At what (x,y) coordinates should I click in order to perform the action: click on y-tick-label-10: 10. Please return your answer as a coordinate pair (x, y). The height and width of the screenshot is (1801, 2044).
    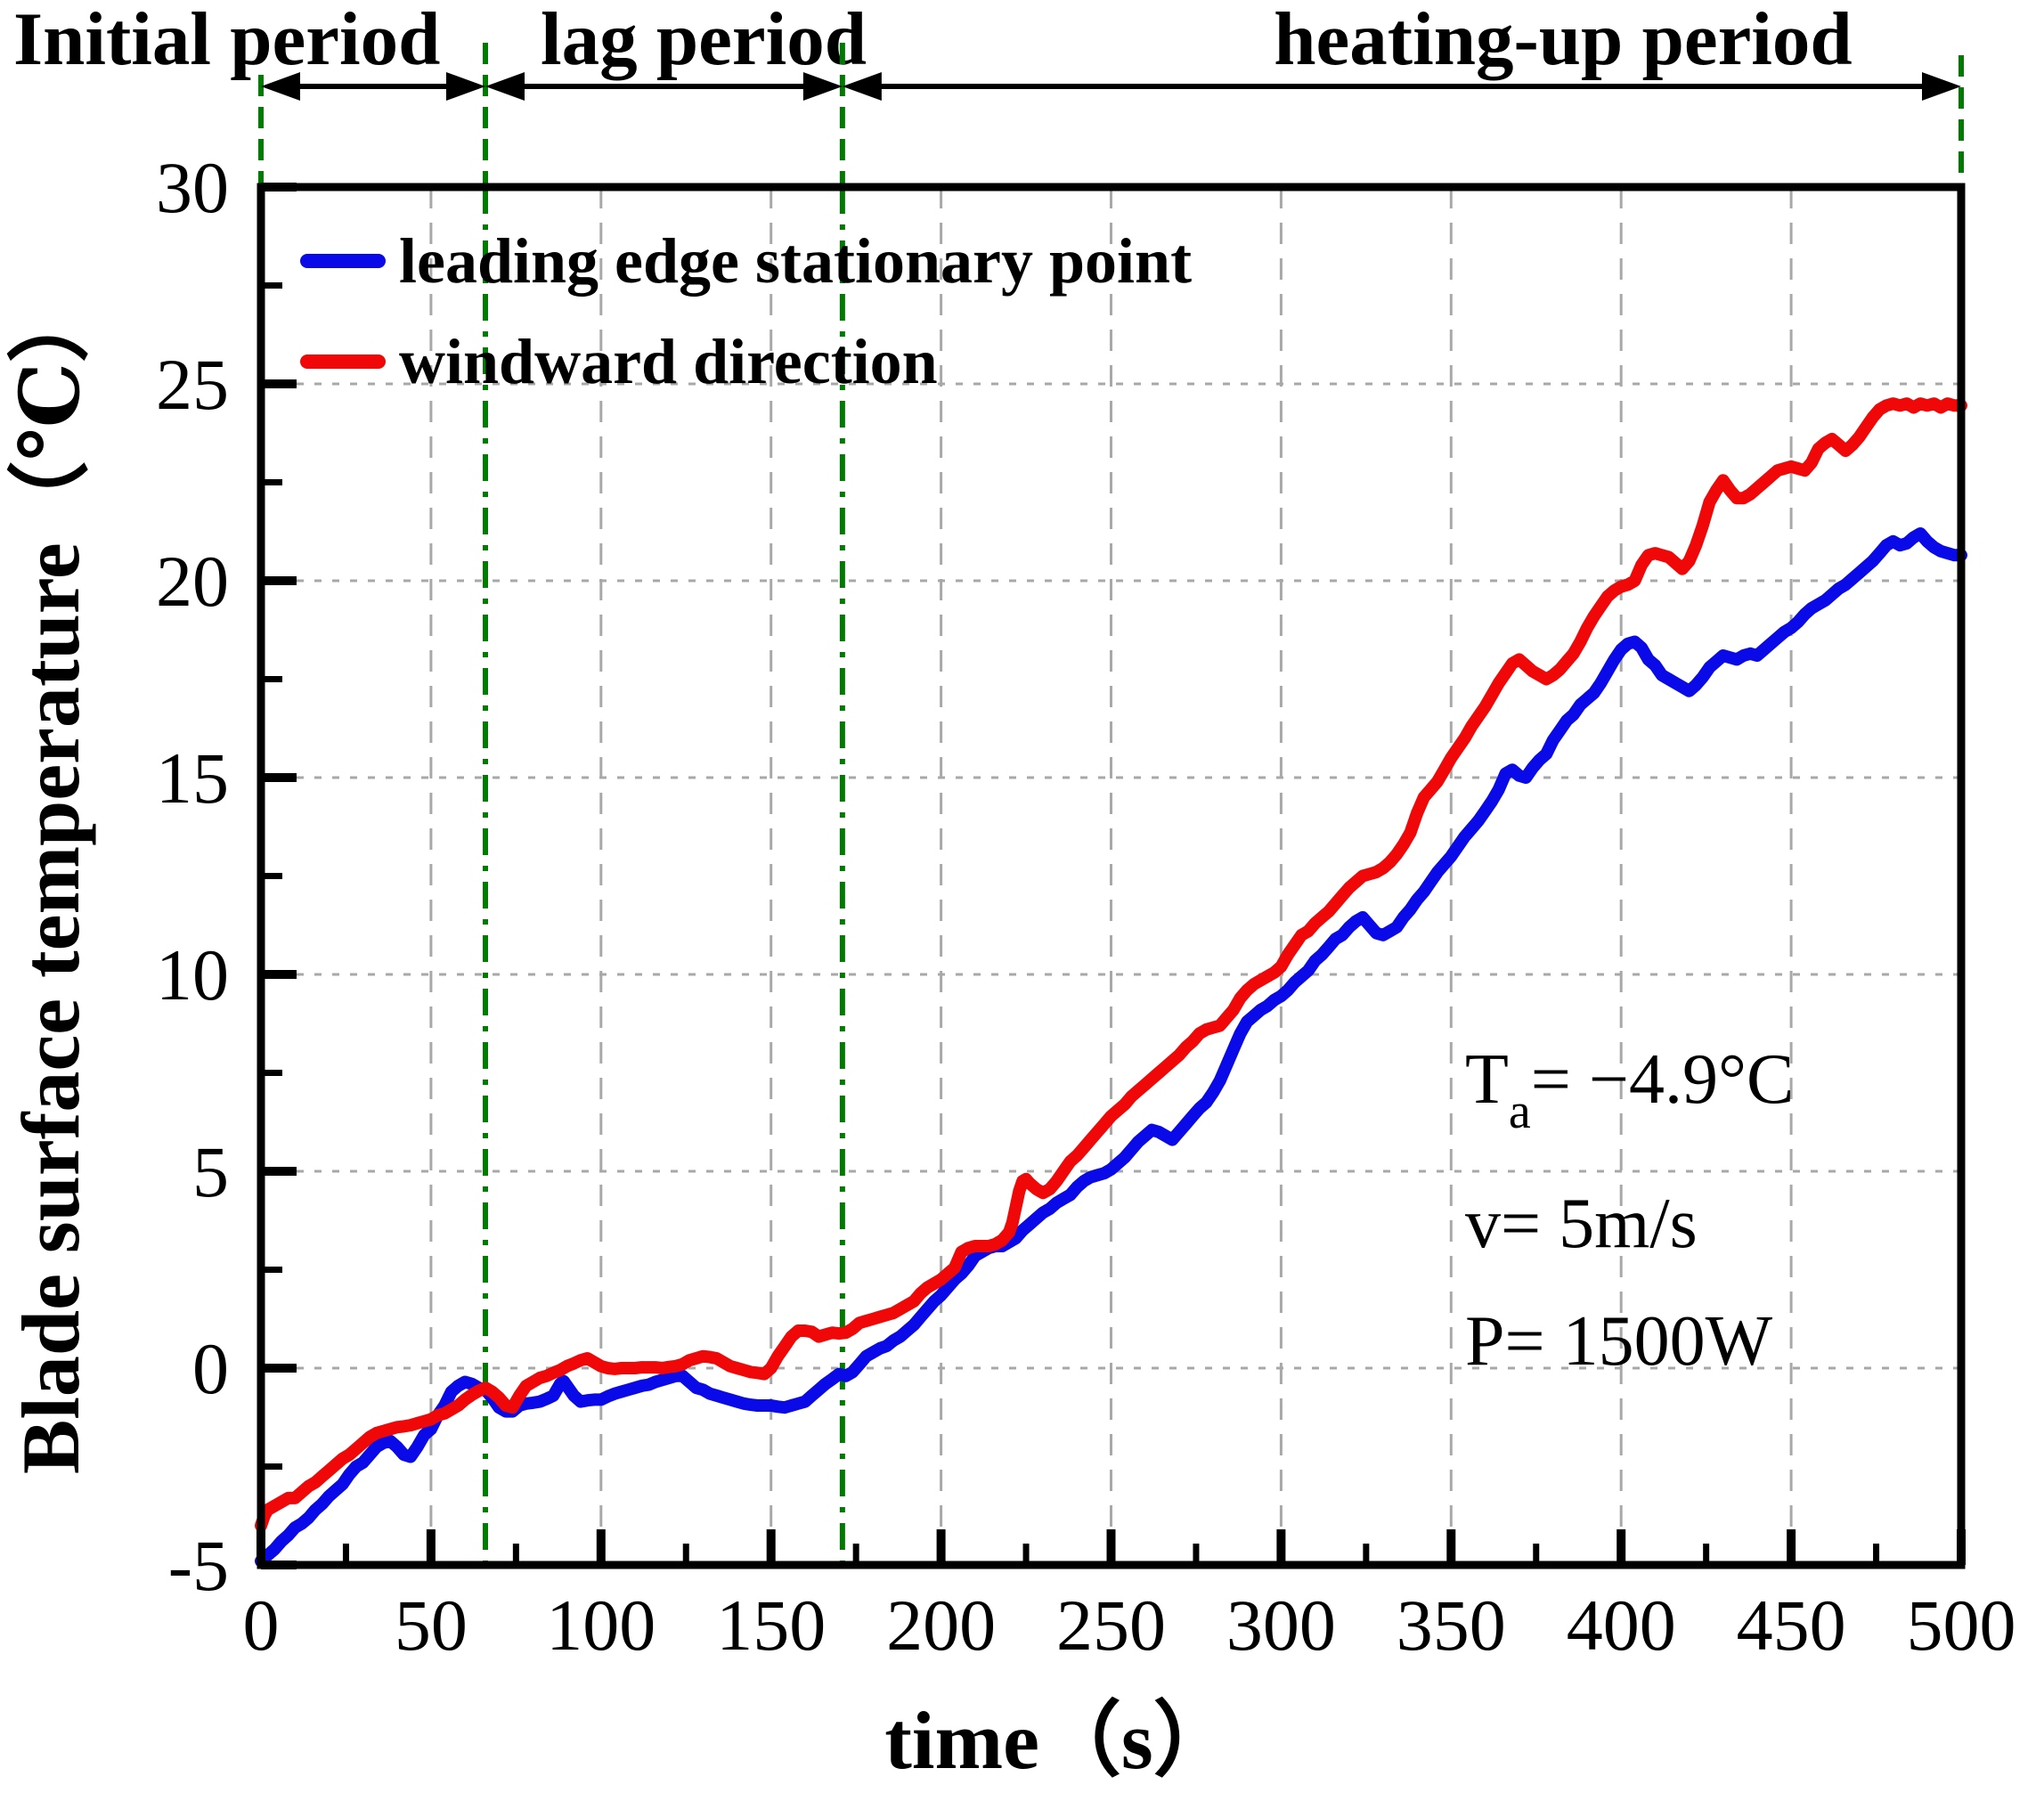
    Looking at the image, I should click on (192, 974).